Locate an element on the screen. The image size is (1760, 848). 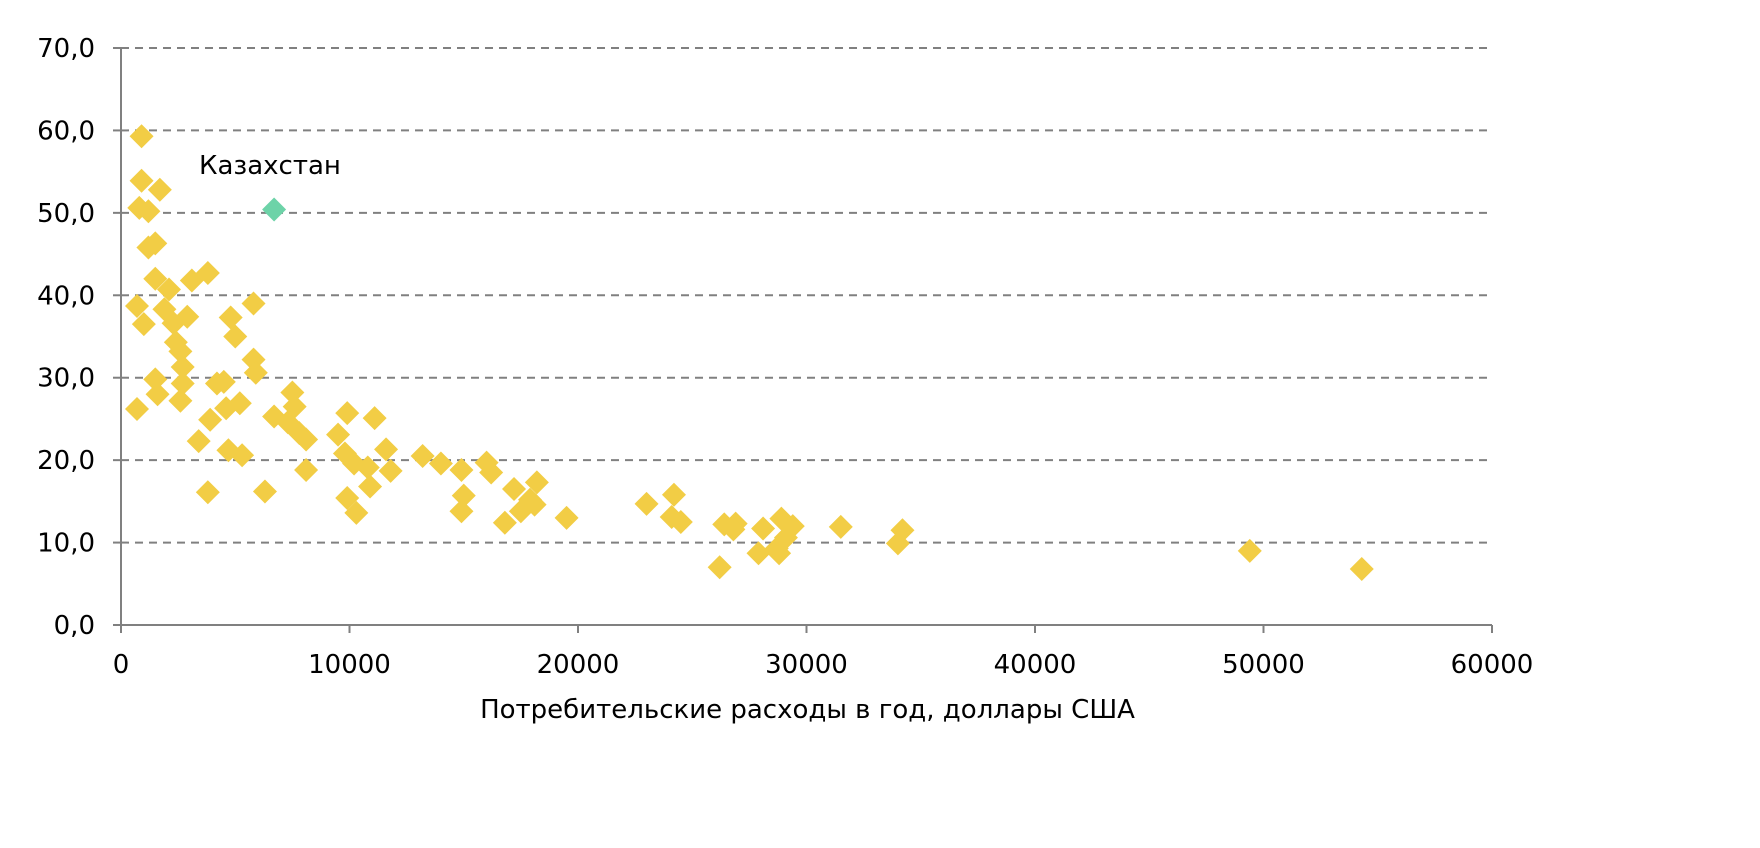
y-tick-label: 10,0 is located at coordinates (66, 544).